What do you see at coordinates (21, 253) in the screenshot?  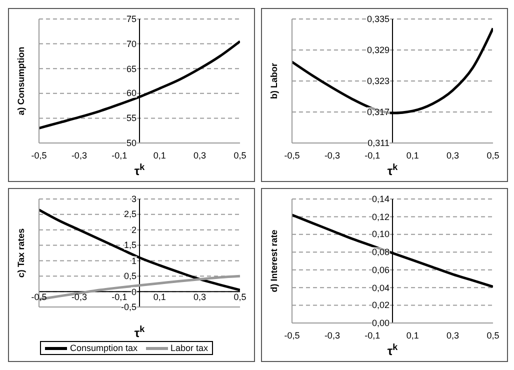 I see `y-axis-title: c) Tax rates` at bounding box center [21, 253].